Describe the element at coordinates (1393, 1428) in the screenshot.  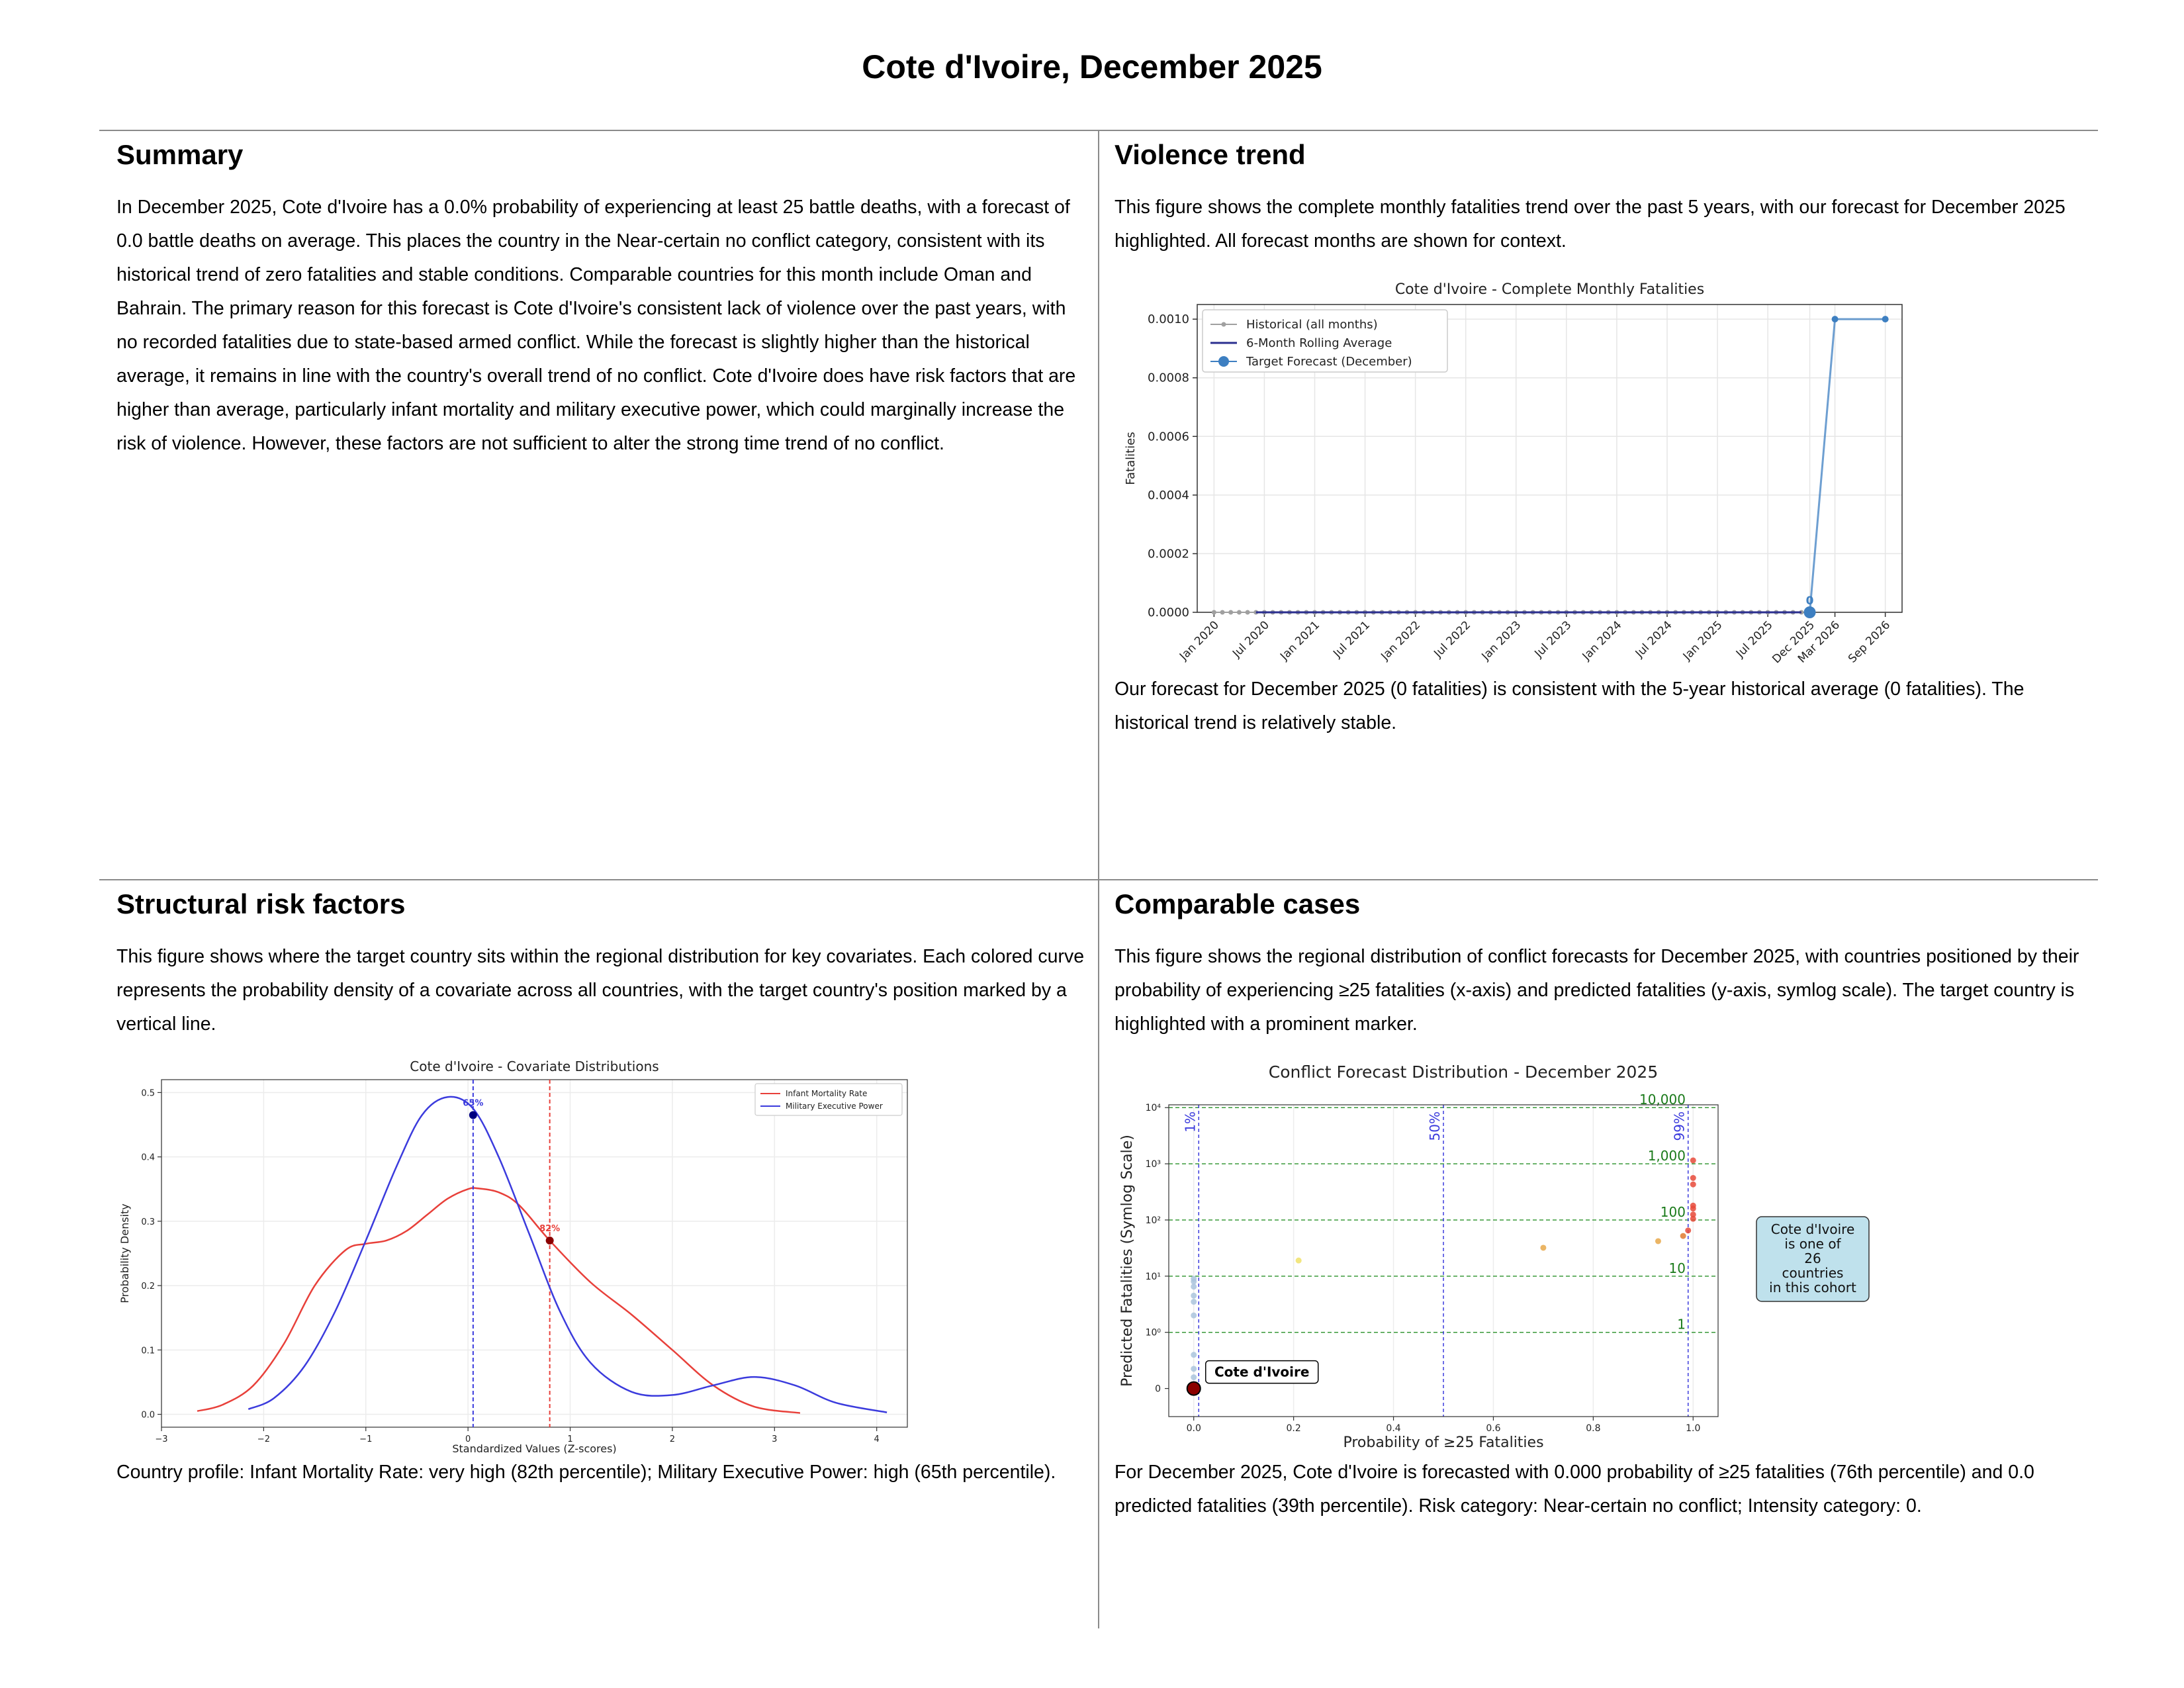
I see `x-tick-label: 0.4` at that location.